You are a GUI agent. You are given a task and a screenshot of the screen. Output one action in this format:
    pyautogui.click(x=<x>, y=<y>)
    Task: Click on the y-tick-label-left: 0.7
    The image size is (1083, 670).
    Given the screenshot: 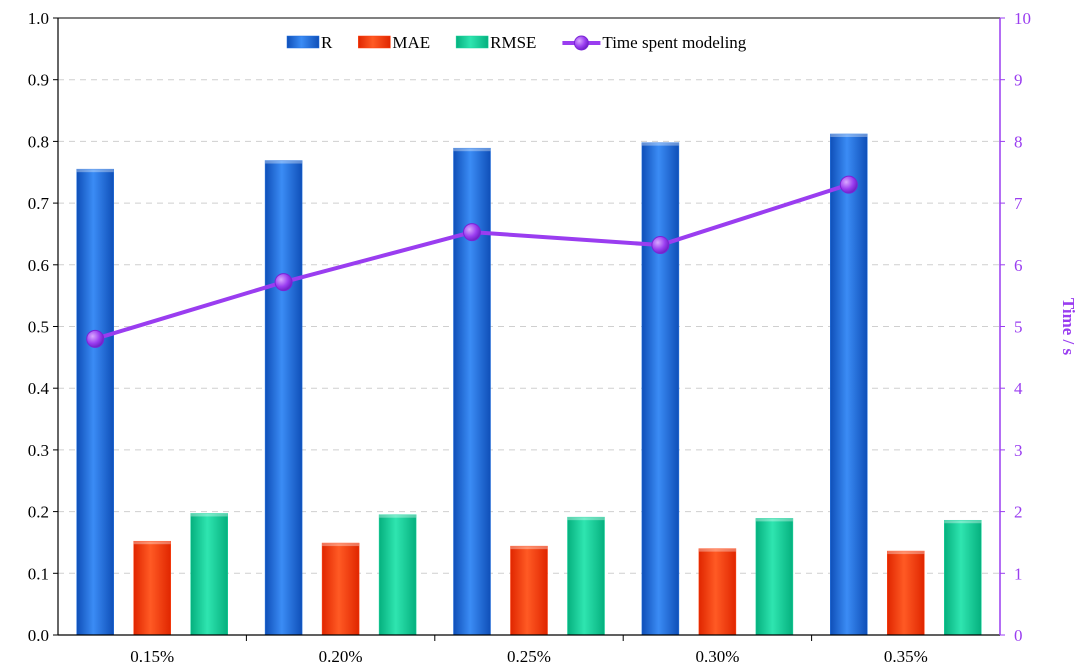 What is the action you would take?
    pyautogui.click(x=39, y=203)
    